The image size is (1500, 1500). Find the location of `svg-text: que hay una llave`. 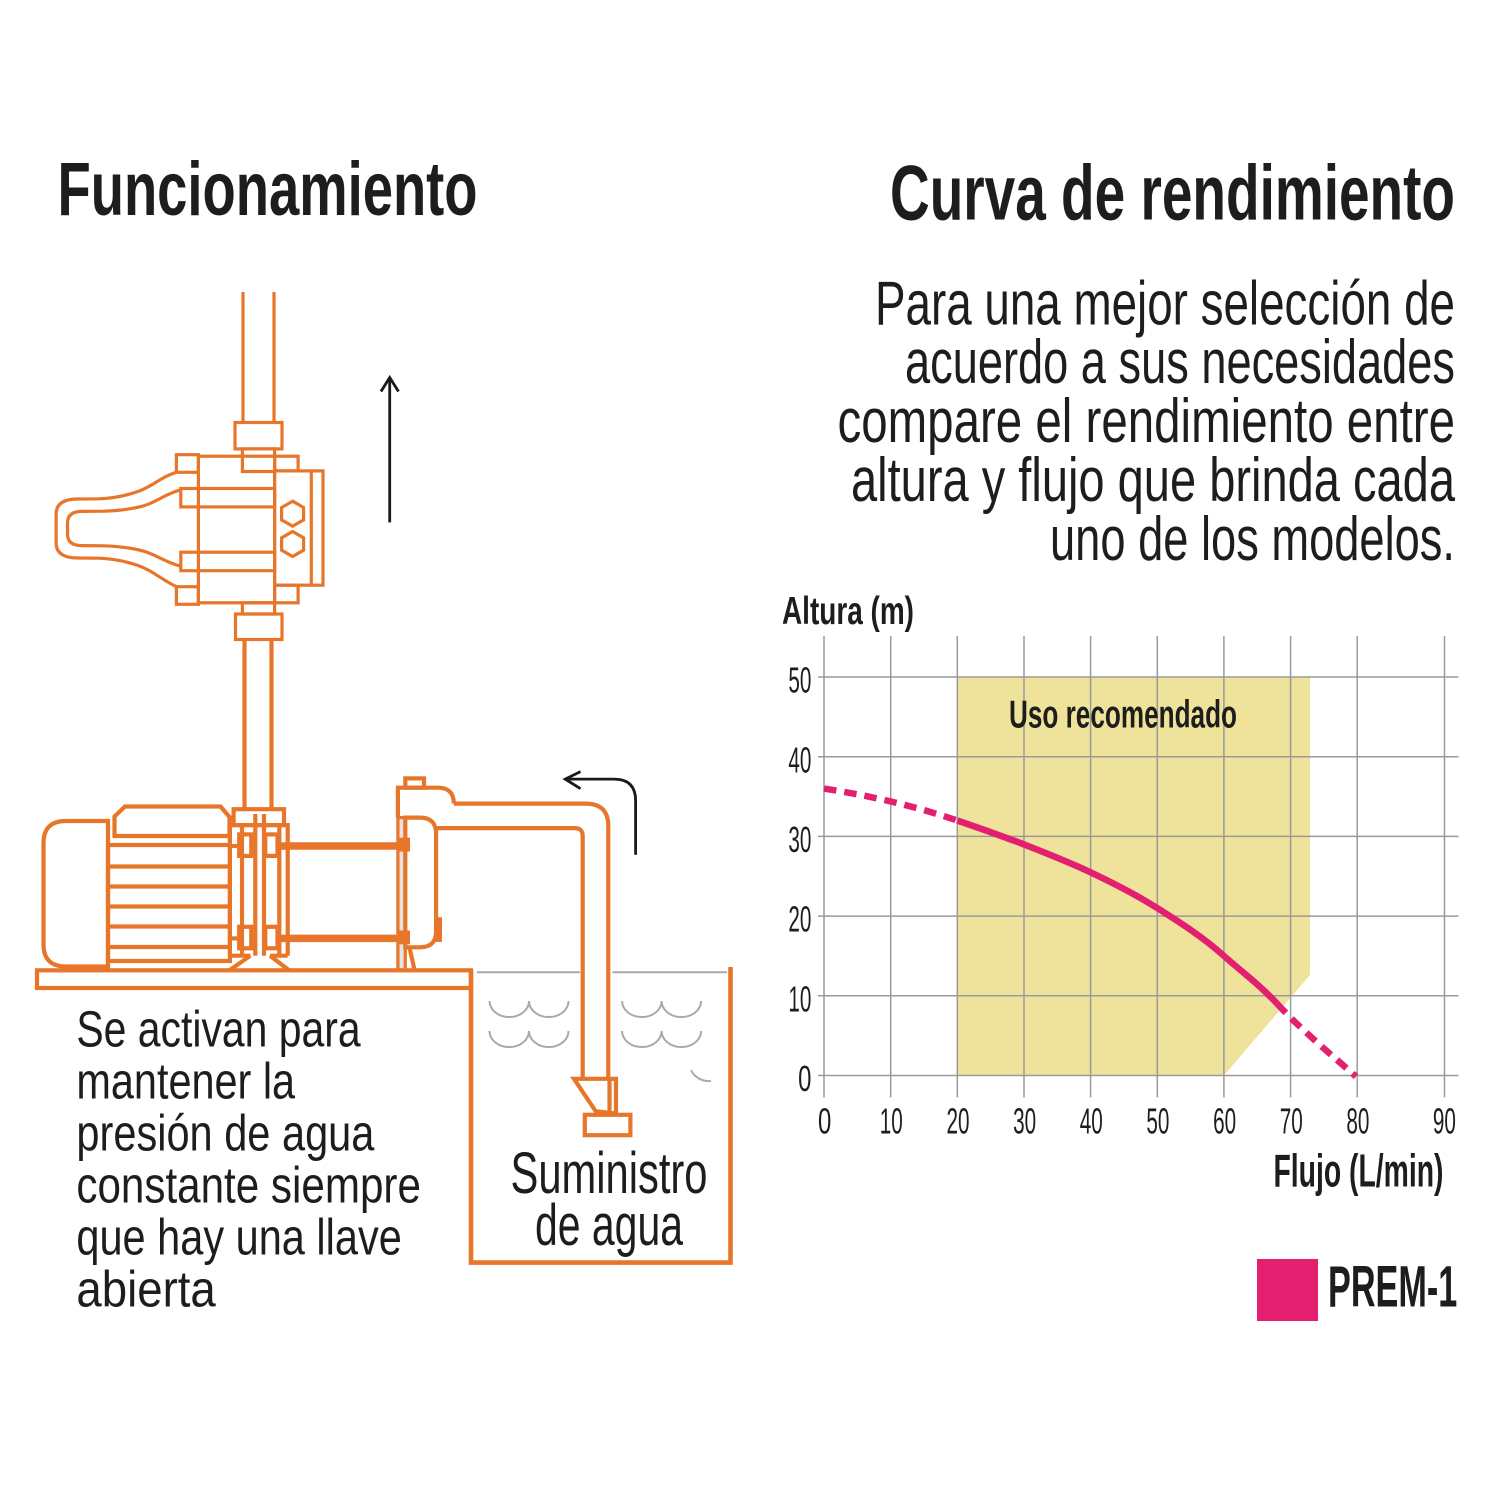

svg-text: que hay una llave is located at coordinates (238, 1237).